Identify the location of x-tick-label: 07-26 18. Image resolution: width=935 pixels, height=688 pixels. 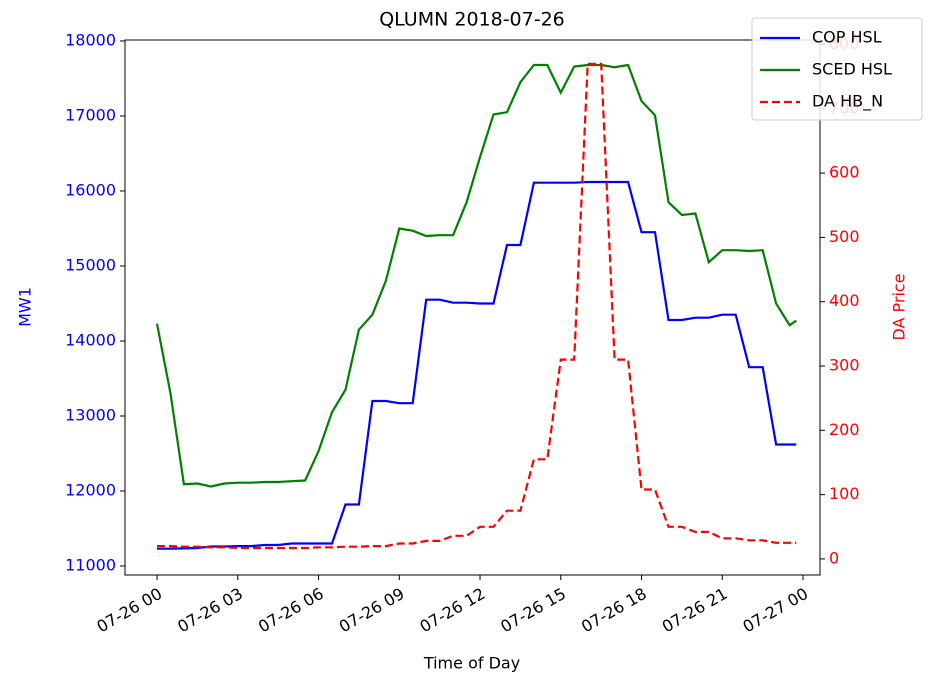
(614, 610).